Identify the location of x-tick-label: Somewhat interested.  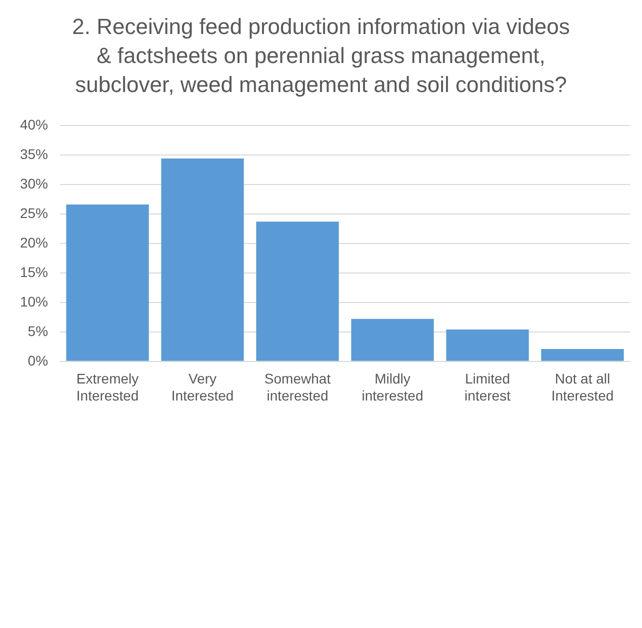
(297, 387).